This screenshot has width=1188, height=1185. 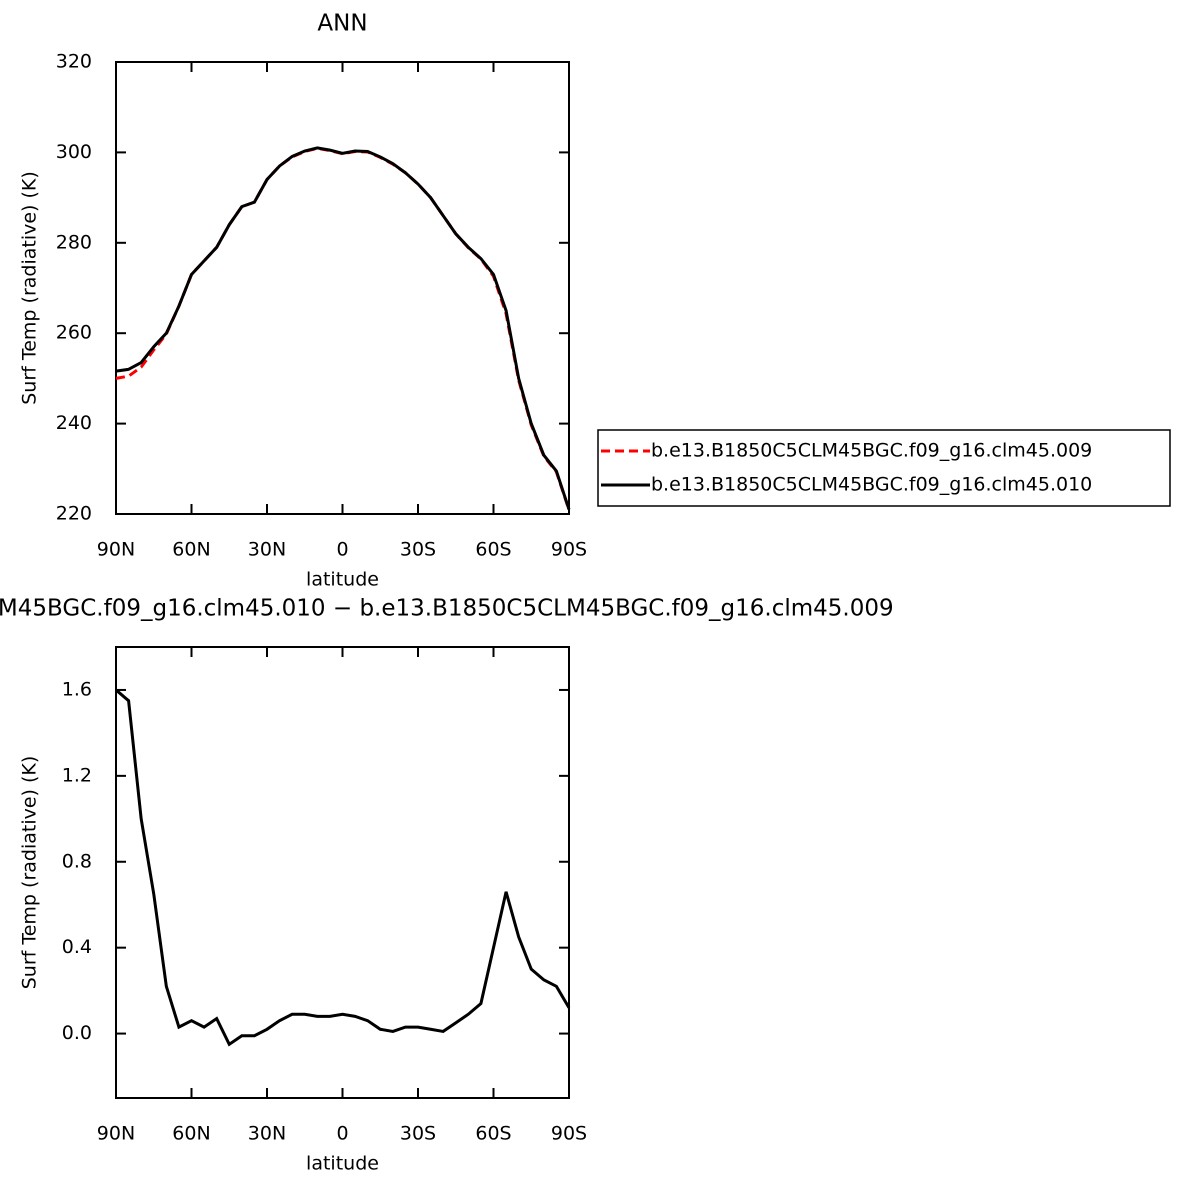 What do you see at coordinates (74, 62) in the screenshot?
I see `y-tick-label: 320` at bounding box center [74, 62].